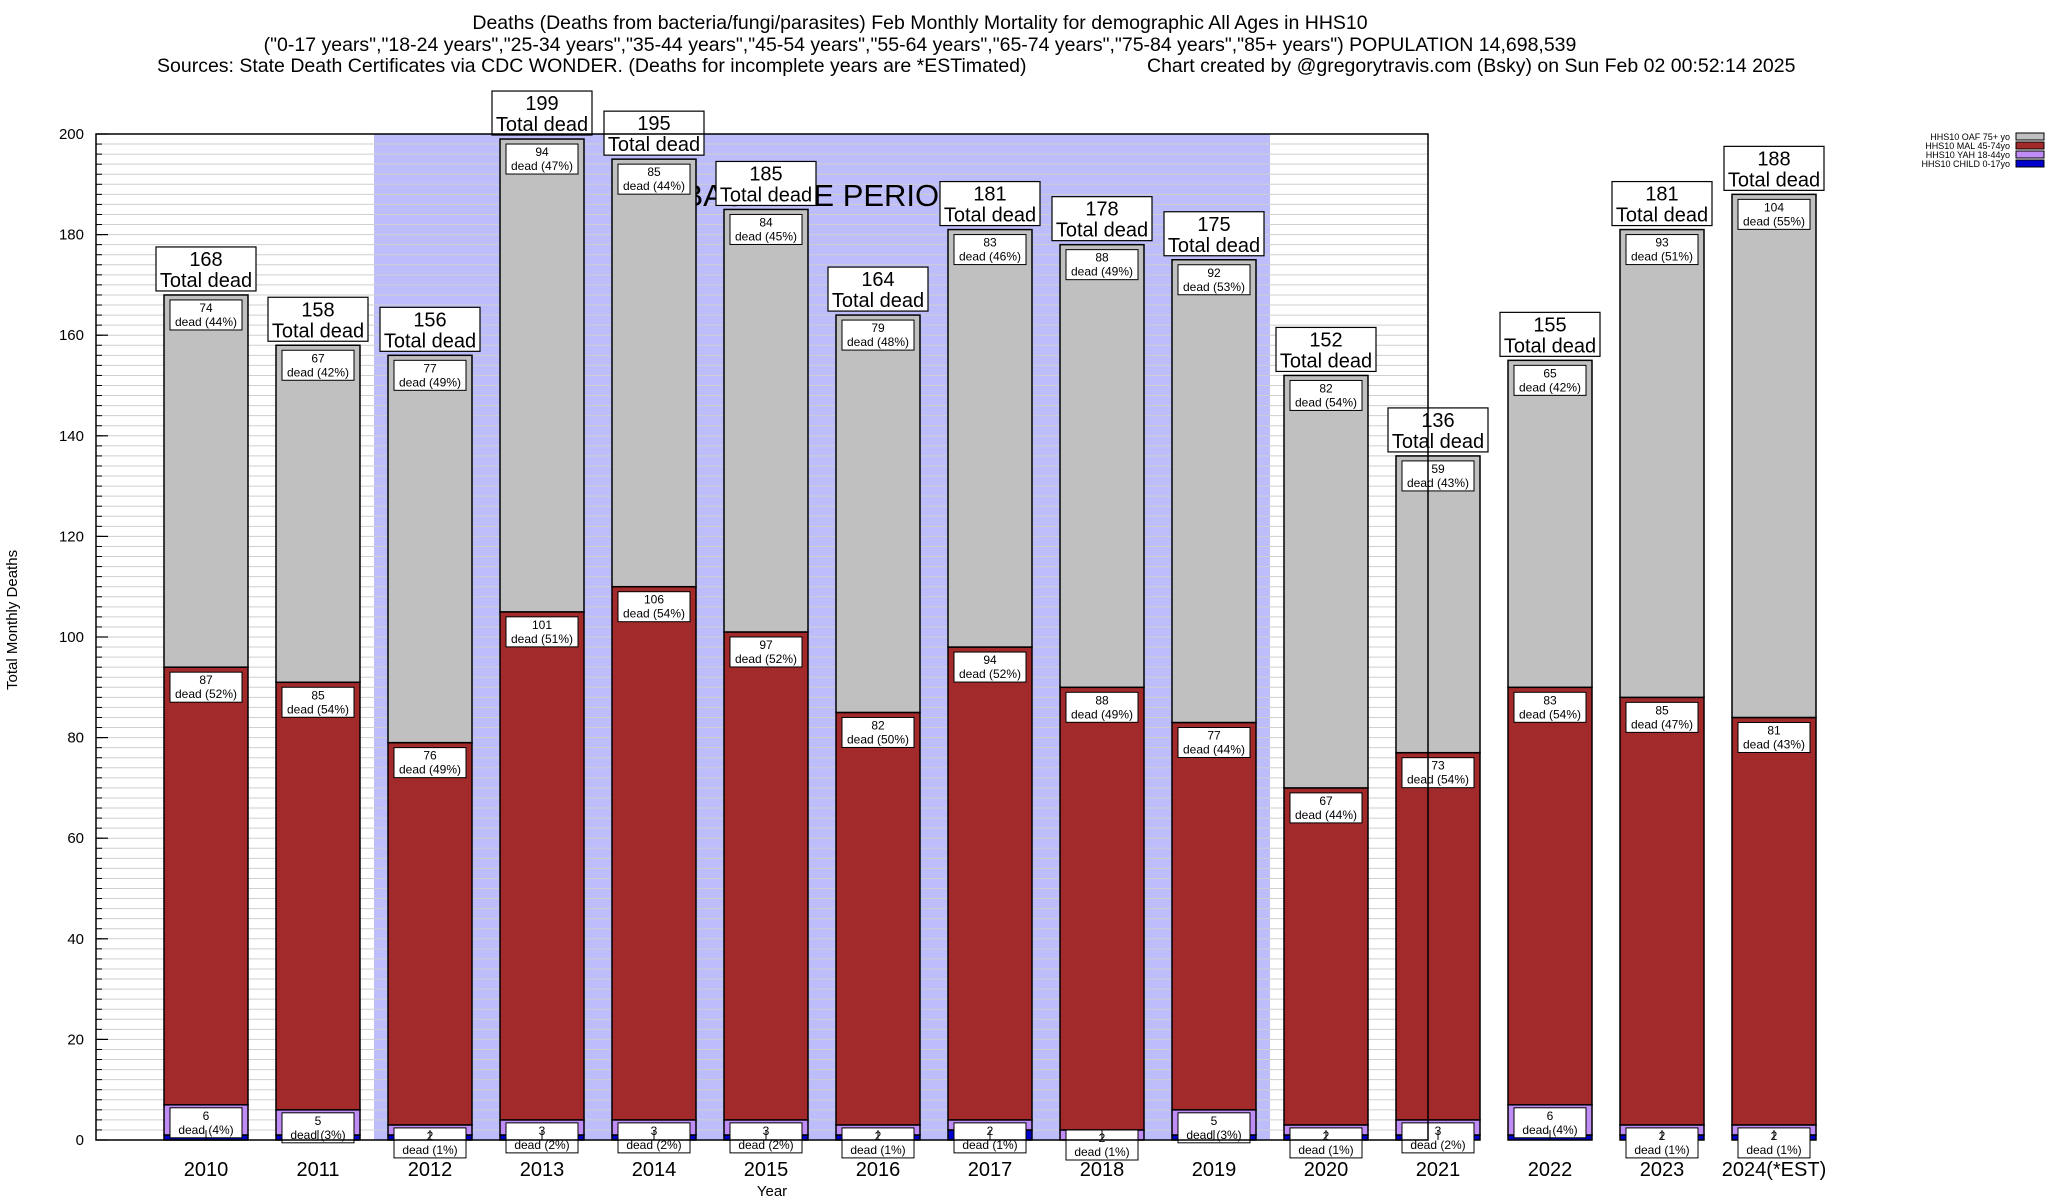  I want to click on x-tick-label: 2021, so click(1438, 1170).